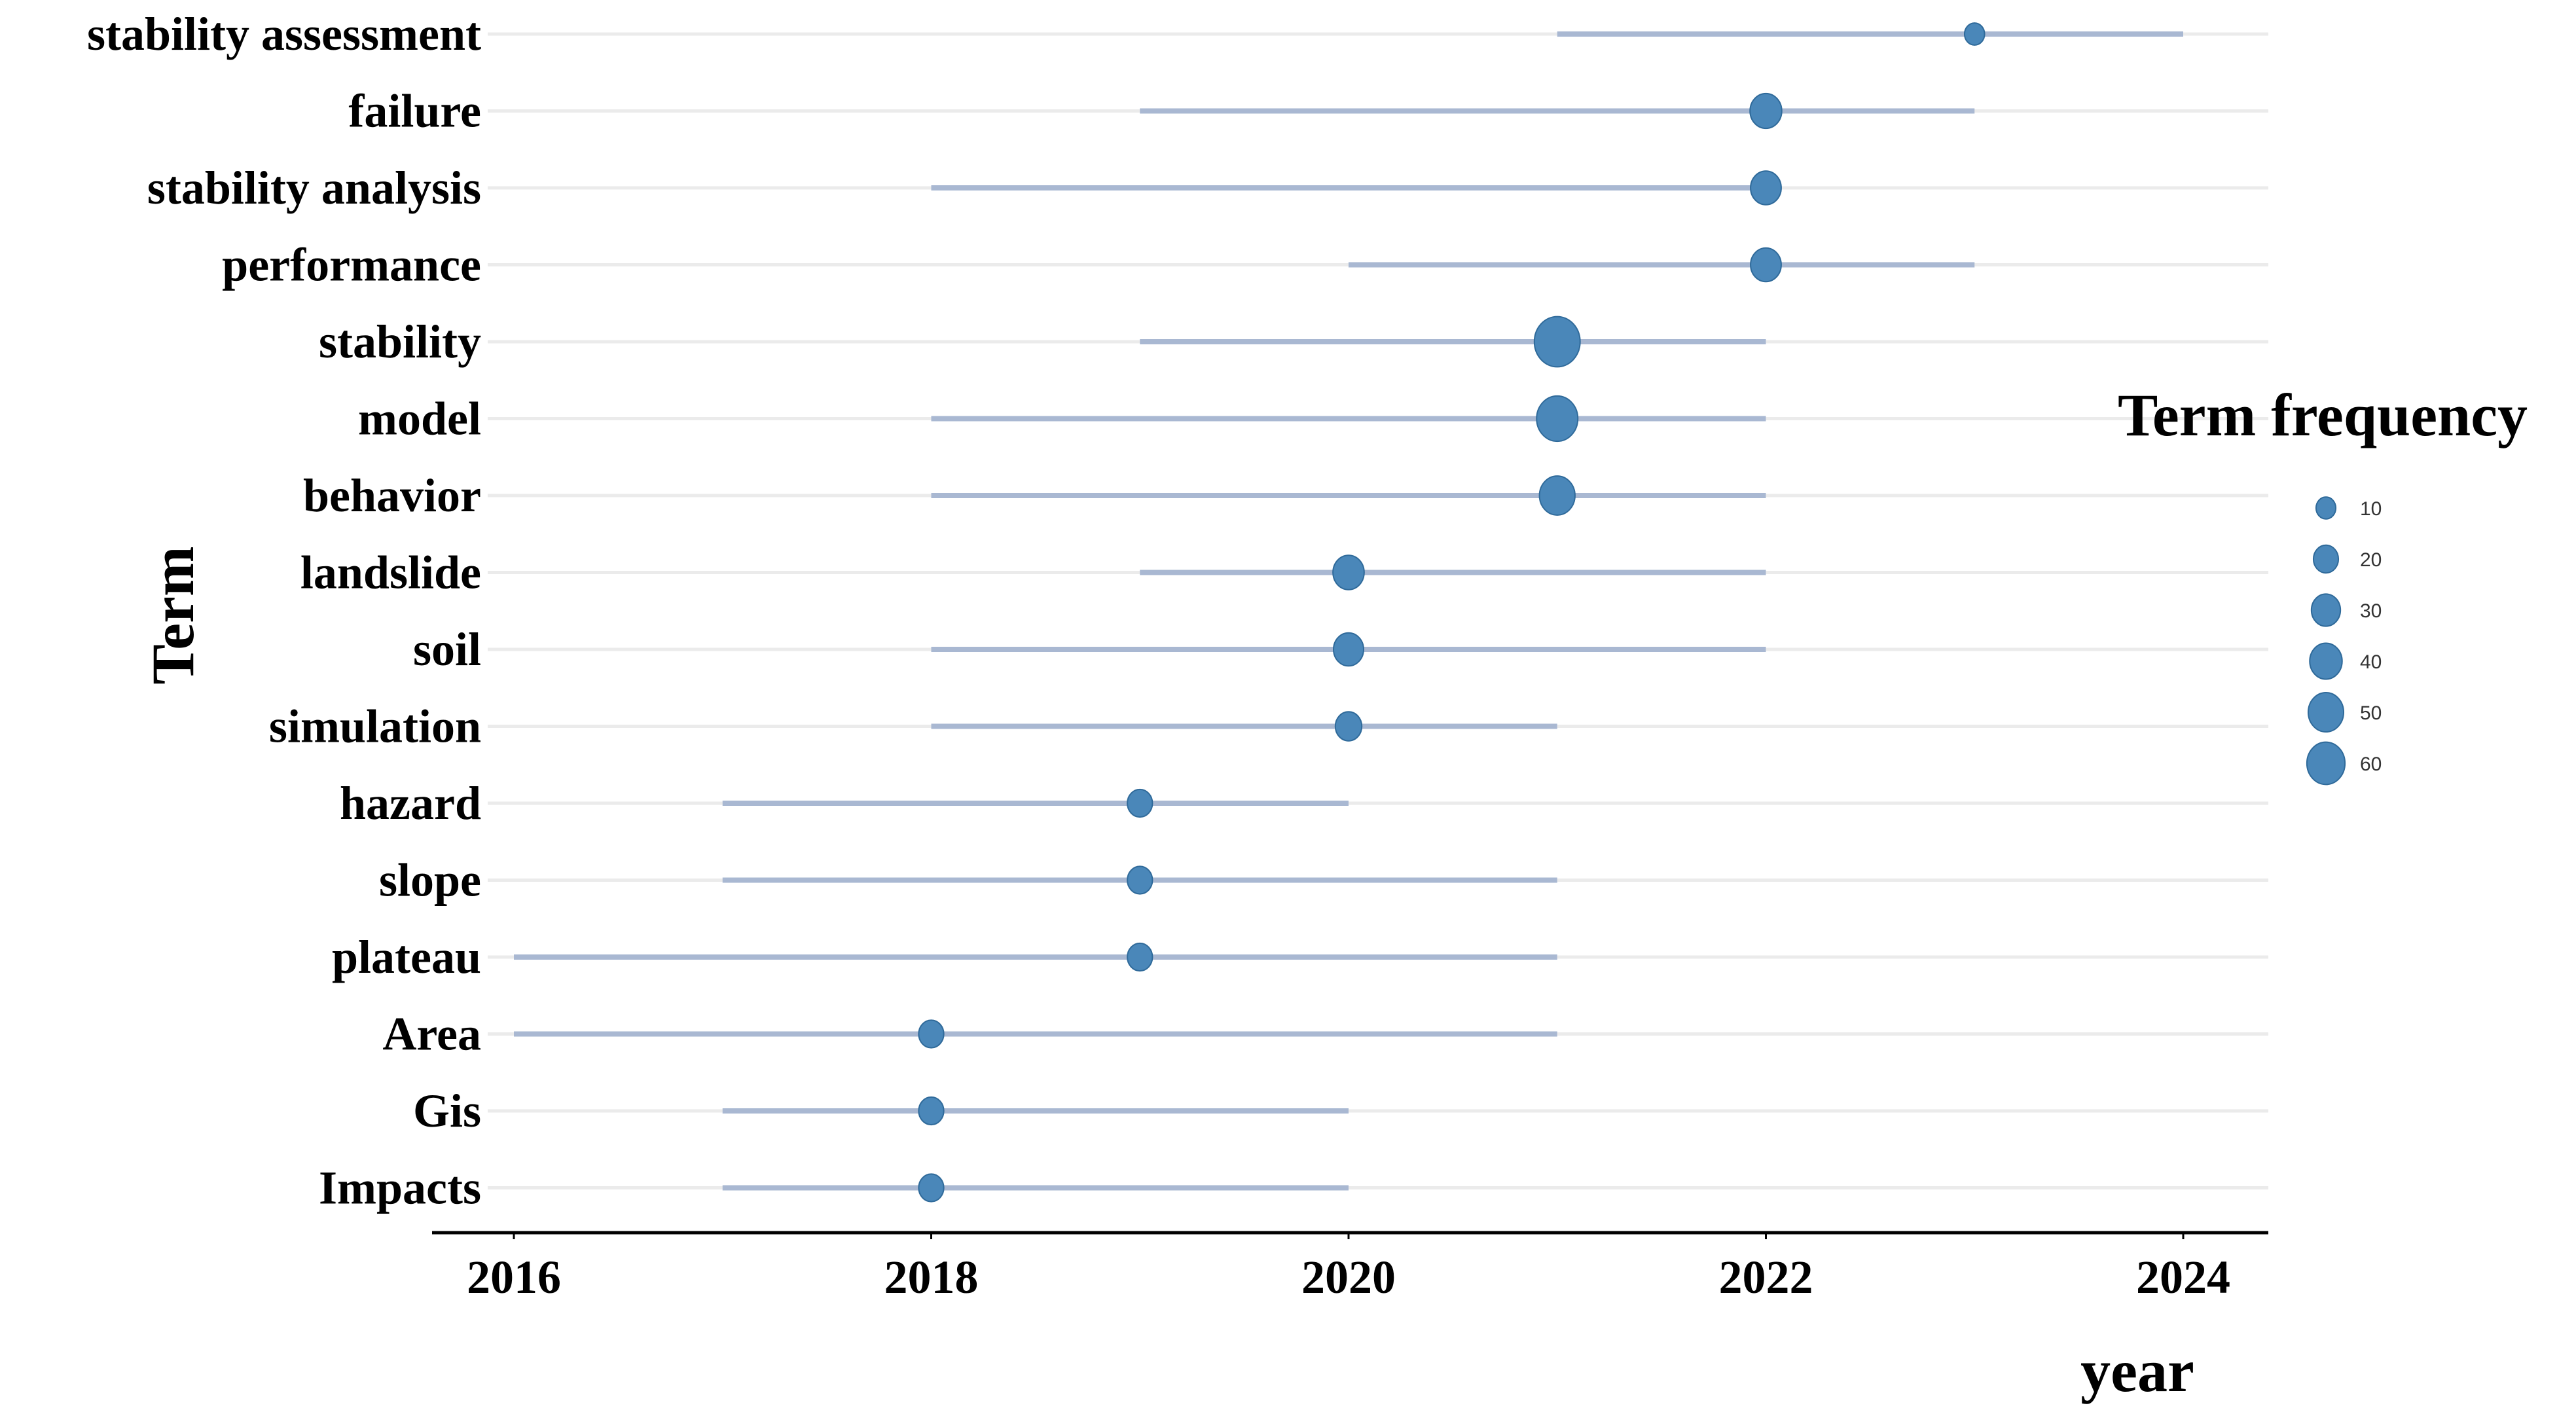 The height and width of the screenshot is (1414, 2576). I want to click on term-label: stability analysis, so click(314, 188).